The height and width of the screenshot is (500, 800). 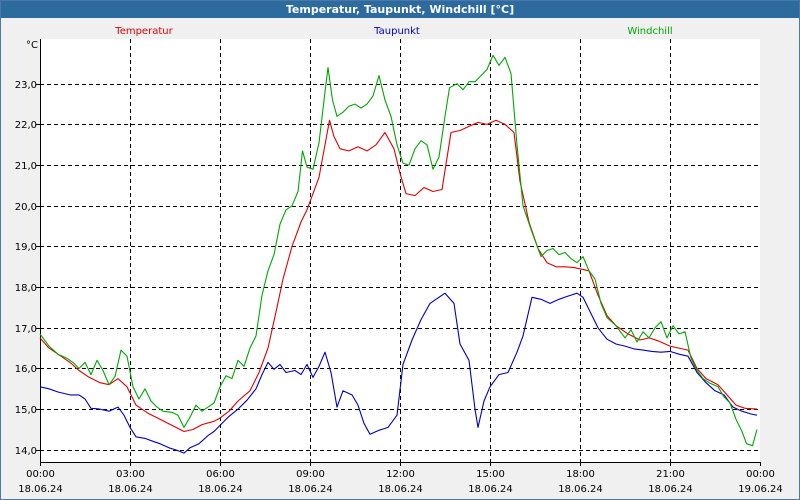 I want to click on y-tick-label: 16,0, so click(x=26, y=369).